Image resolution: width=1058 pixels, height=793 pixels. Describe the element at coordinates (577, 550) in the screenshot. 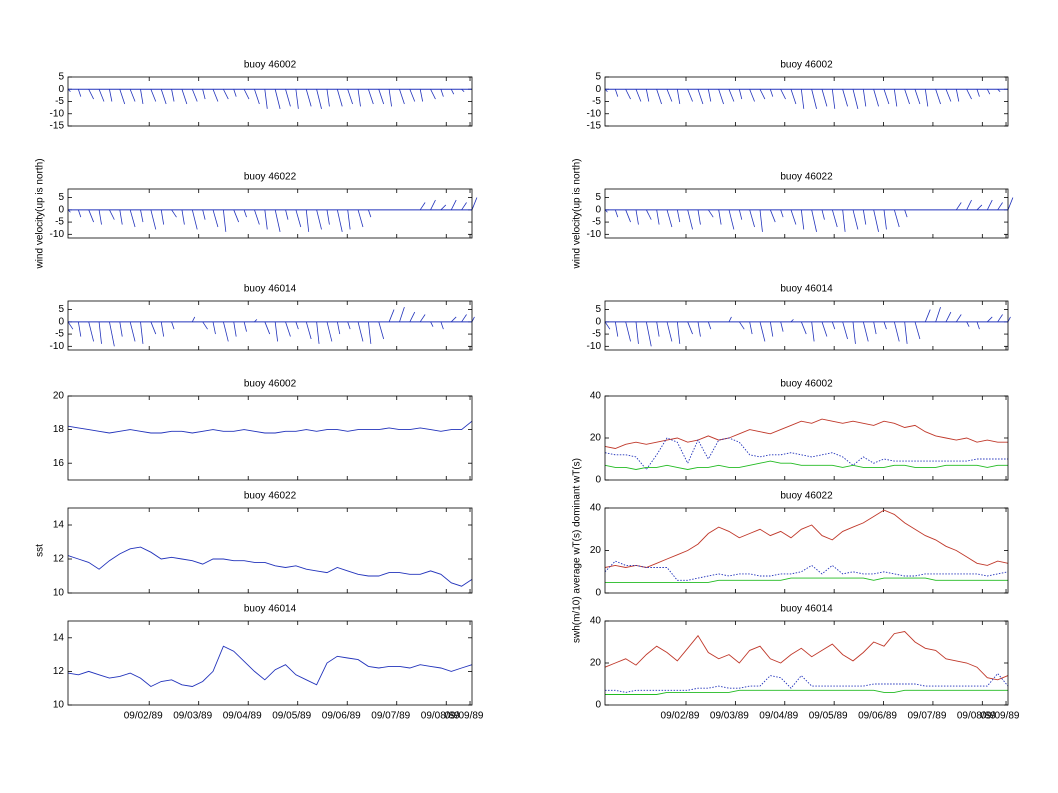

I see `y-axis-label: swh(m/10) average wT(s) dominant wT(s)` at that location.